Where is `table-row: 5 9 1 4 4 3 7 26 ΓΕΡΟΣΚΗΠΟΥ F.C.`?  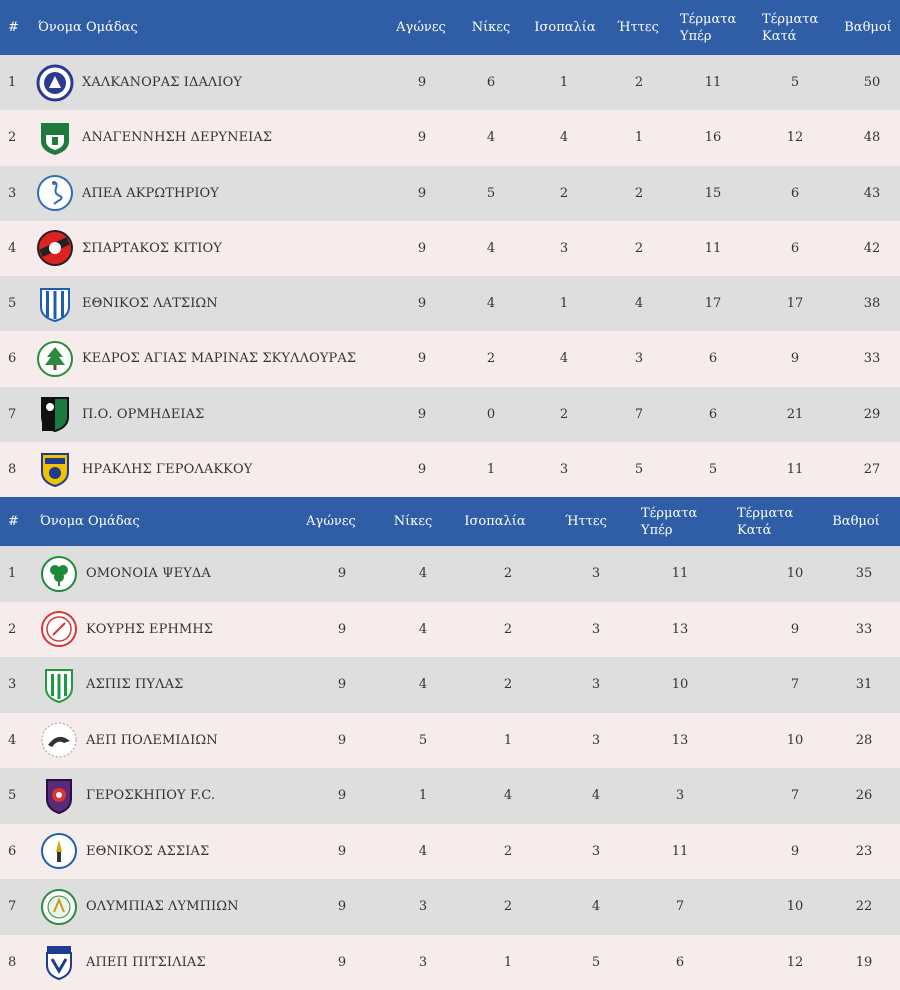
table-row: 5 9 1 4 4 3 7 26 ΓΕΡΟΣΚΗΠΟΥ F.C. is located at coordinates (450, 796).